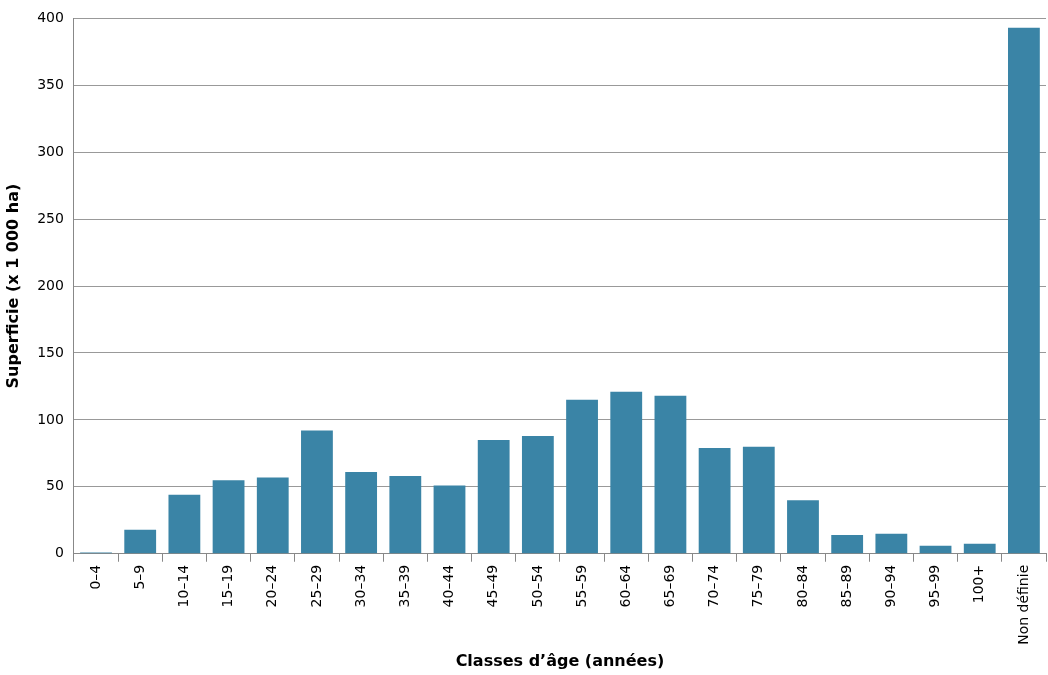  What do you see at coordinates (94, 577) in the screenshot?
I see `x-tick-label: 0–4` at bounding box center [94, 577].